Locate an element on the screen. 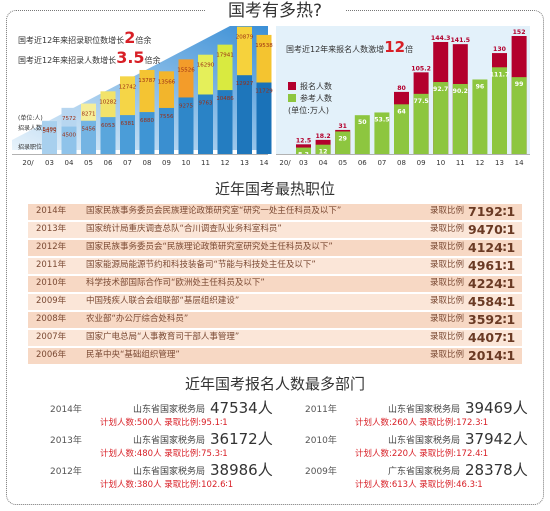 The width and height of the screenshot is (550, 511). chart1-x-tick: 03 is located at coordinates (49, 163).